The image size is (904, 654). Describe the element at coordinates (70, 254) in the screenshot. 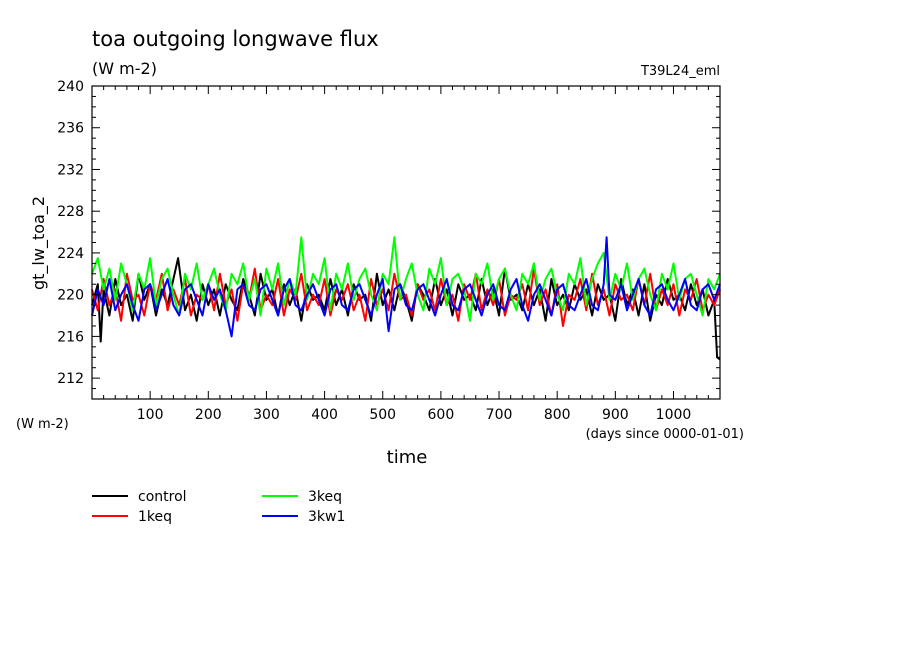

I see `y-tick-label: 224` at that location.